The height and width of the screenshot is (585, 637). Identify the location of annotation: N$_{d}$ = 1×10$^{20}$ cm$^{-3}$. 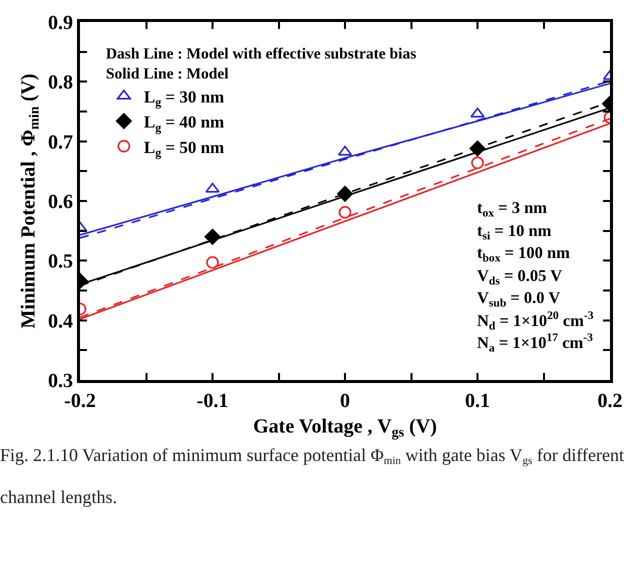
(535, 321).